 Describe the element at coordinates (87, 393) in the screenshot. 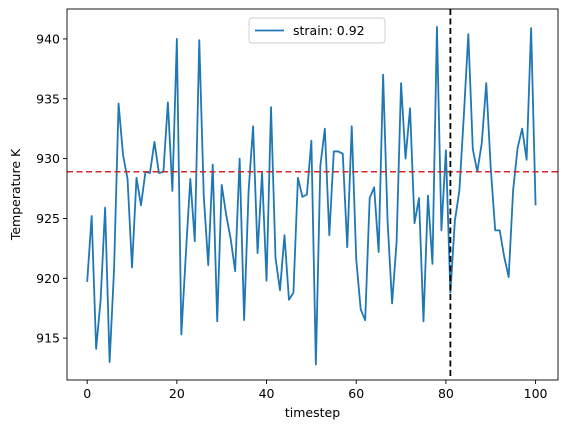

I see `x-tick-label: 0` at that location.